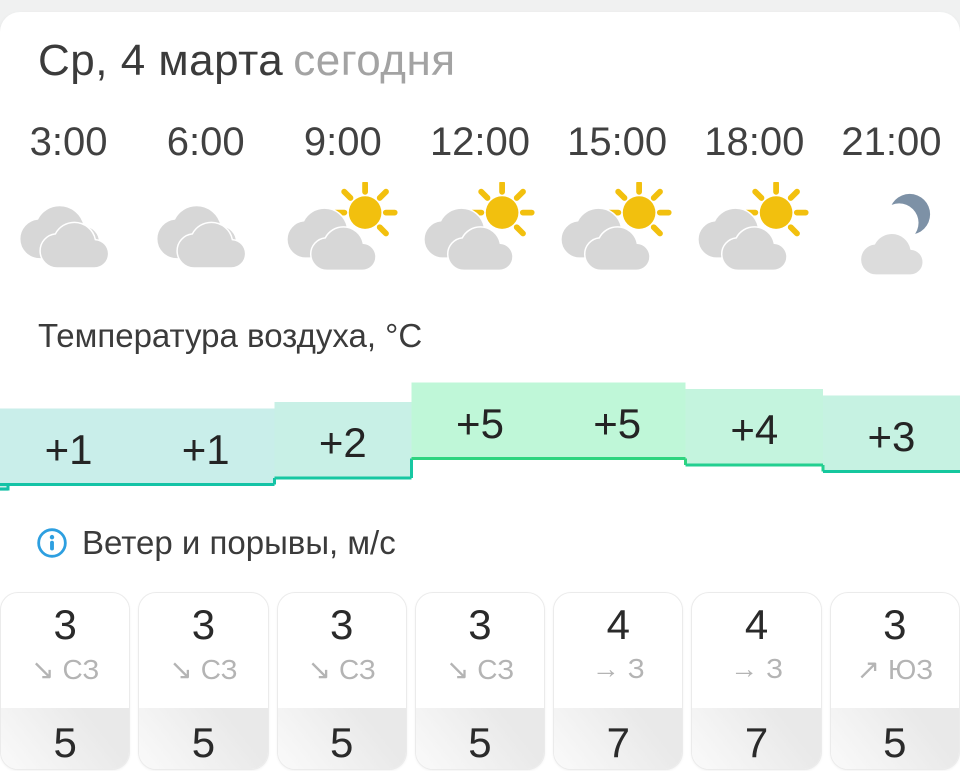  I want to click on date-label: Ср, 4 марта, so click(161, 60).